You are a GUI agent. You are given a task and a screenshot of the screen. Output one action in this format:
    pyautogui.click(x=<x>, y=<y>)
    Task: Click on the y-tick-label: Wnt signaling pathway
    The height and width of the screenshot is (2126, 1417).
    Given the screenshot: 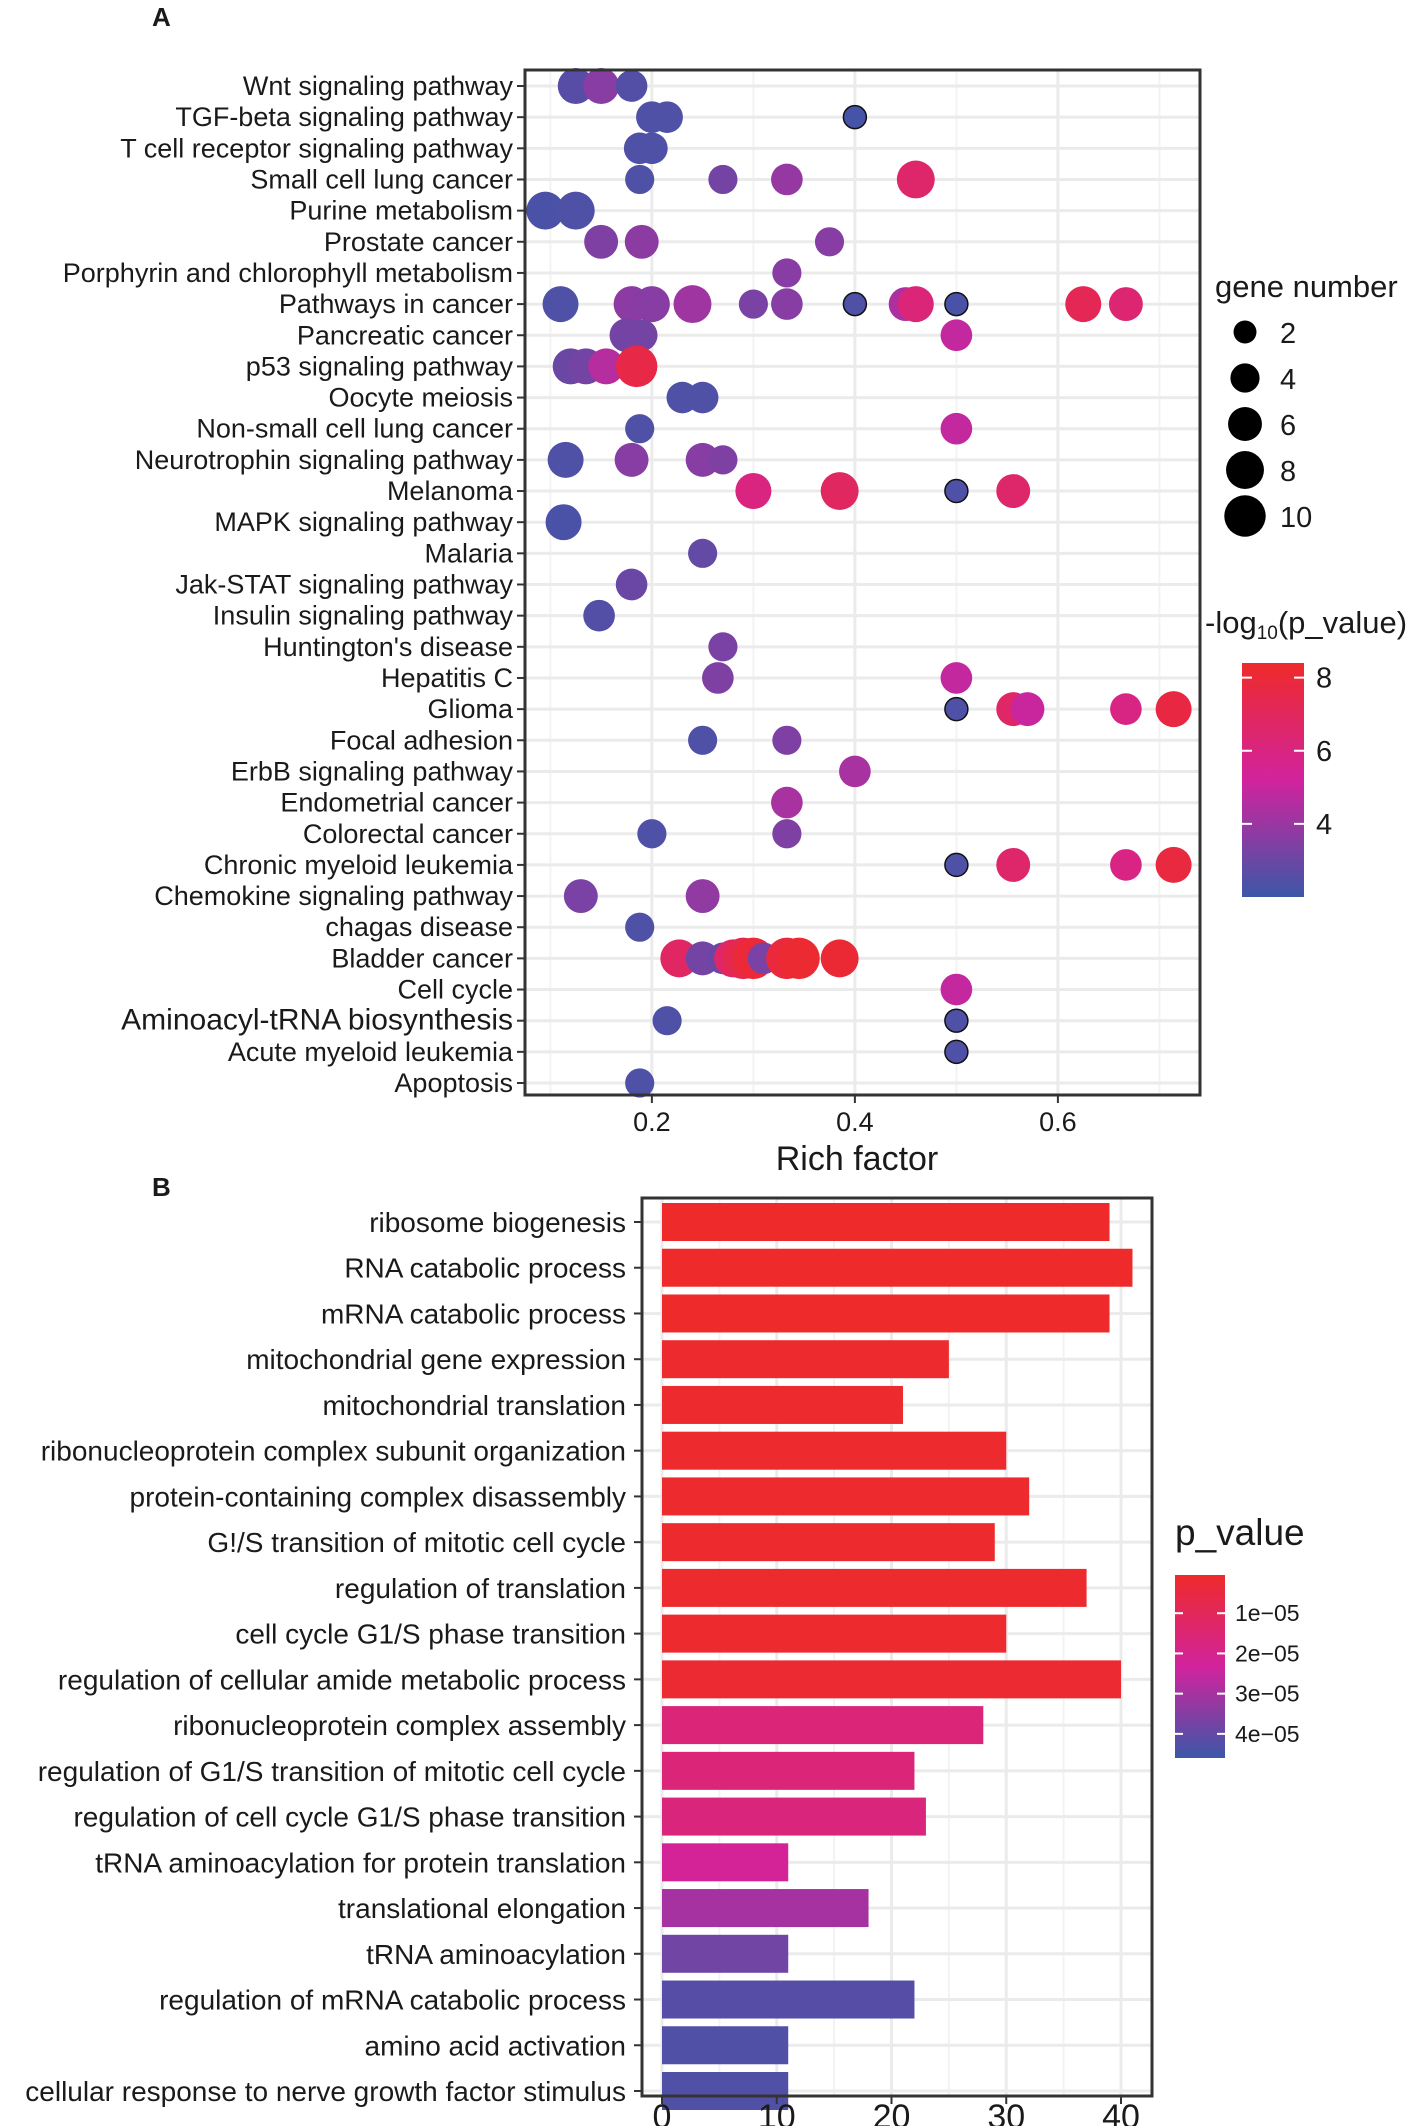 What is the action you would take?
    pyautogui.click(x=378, y=86)
    